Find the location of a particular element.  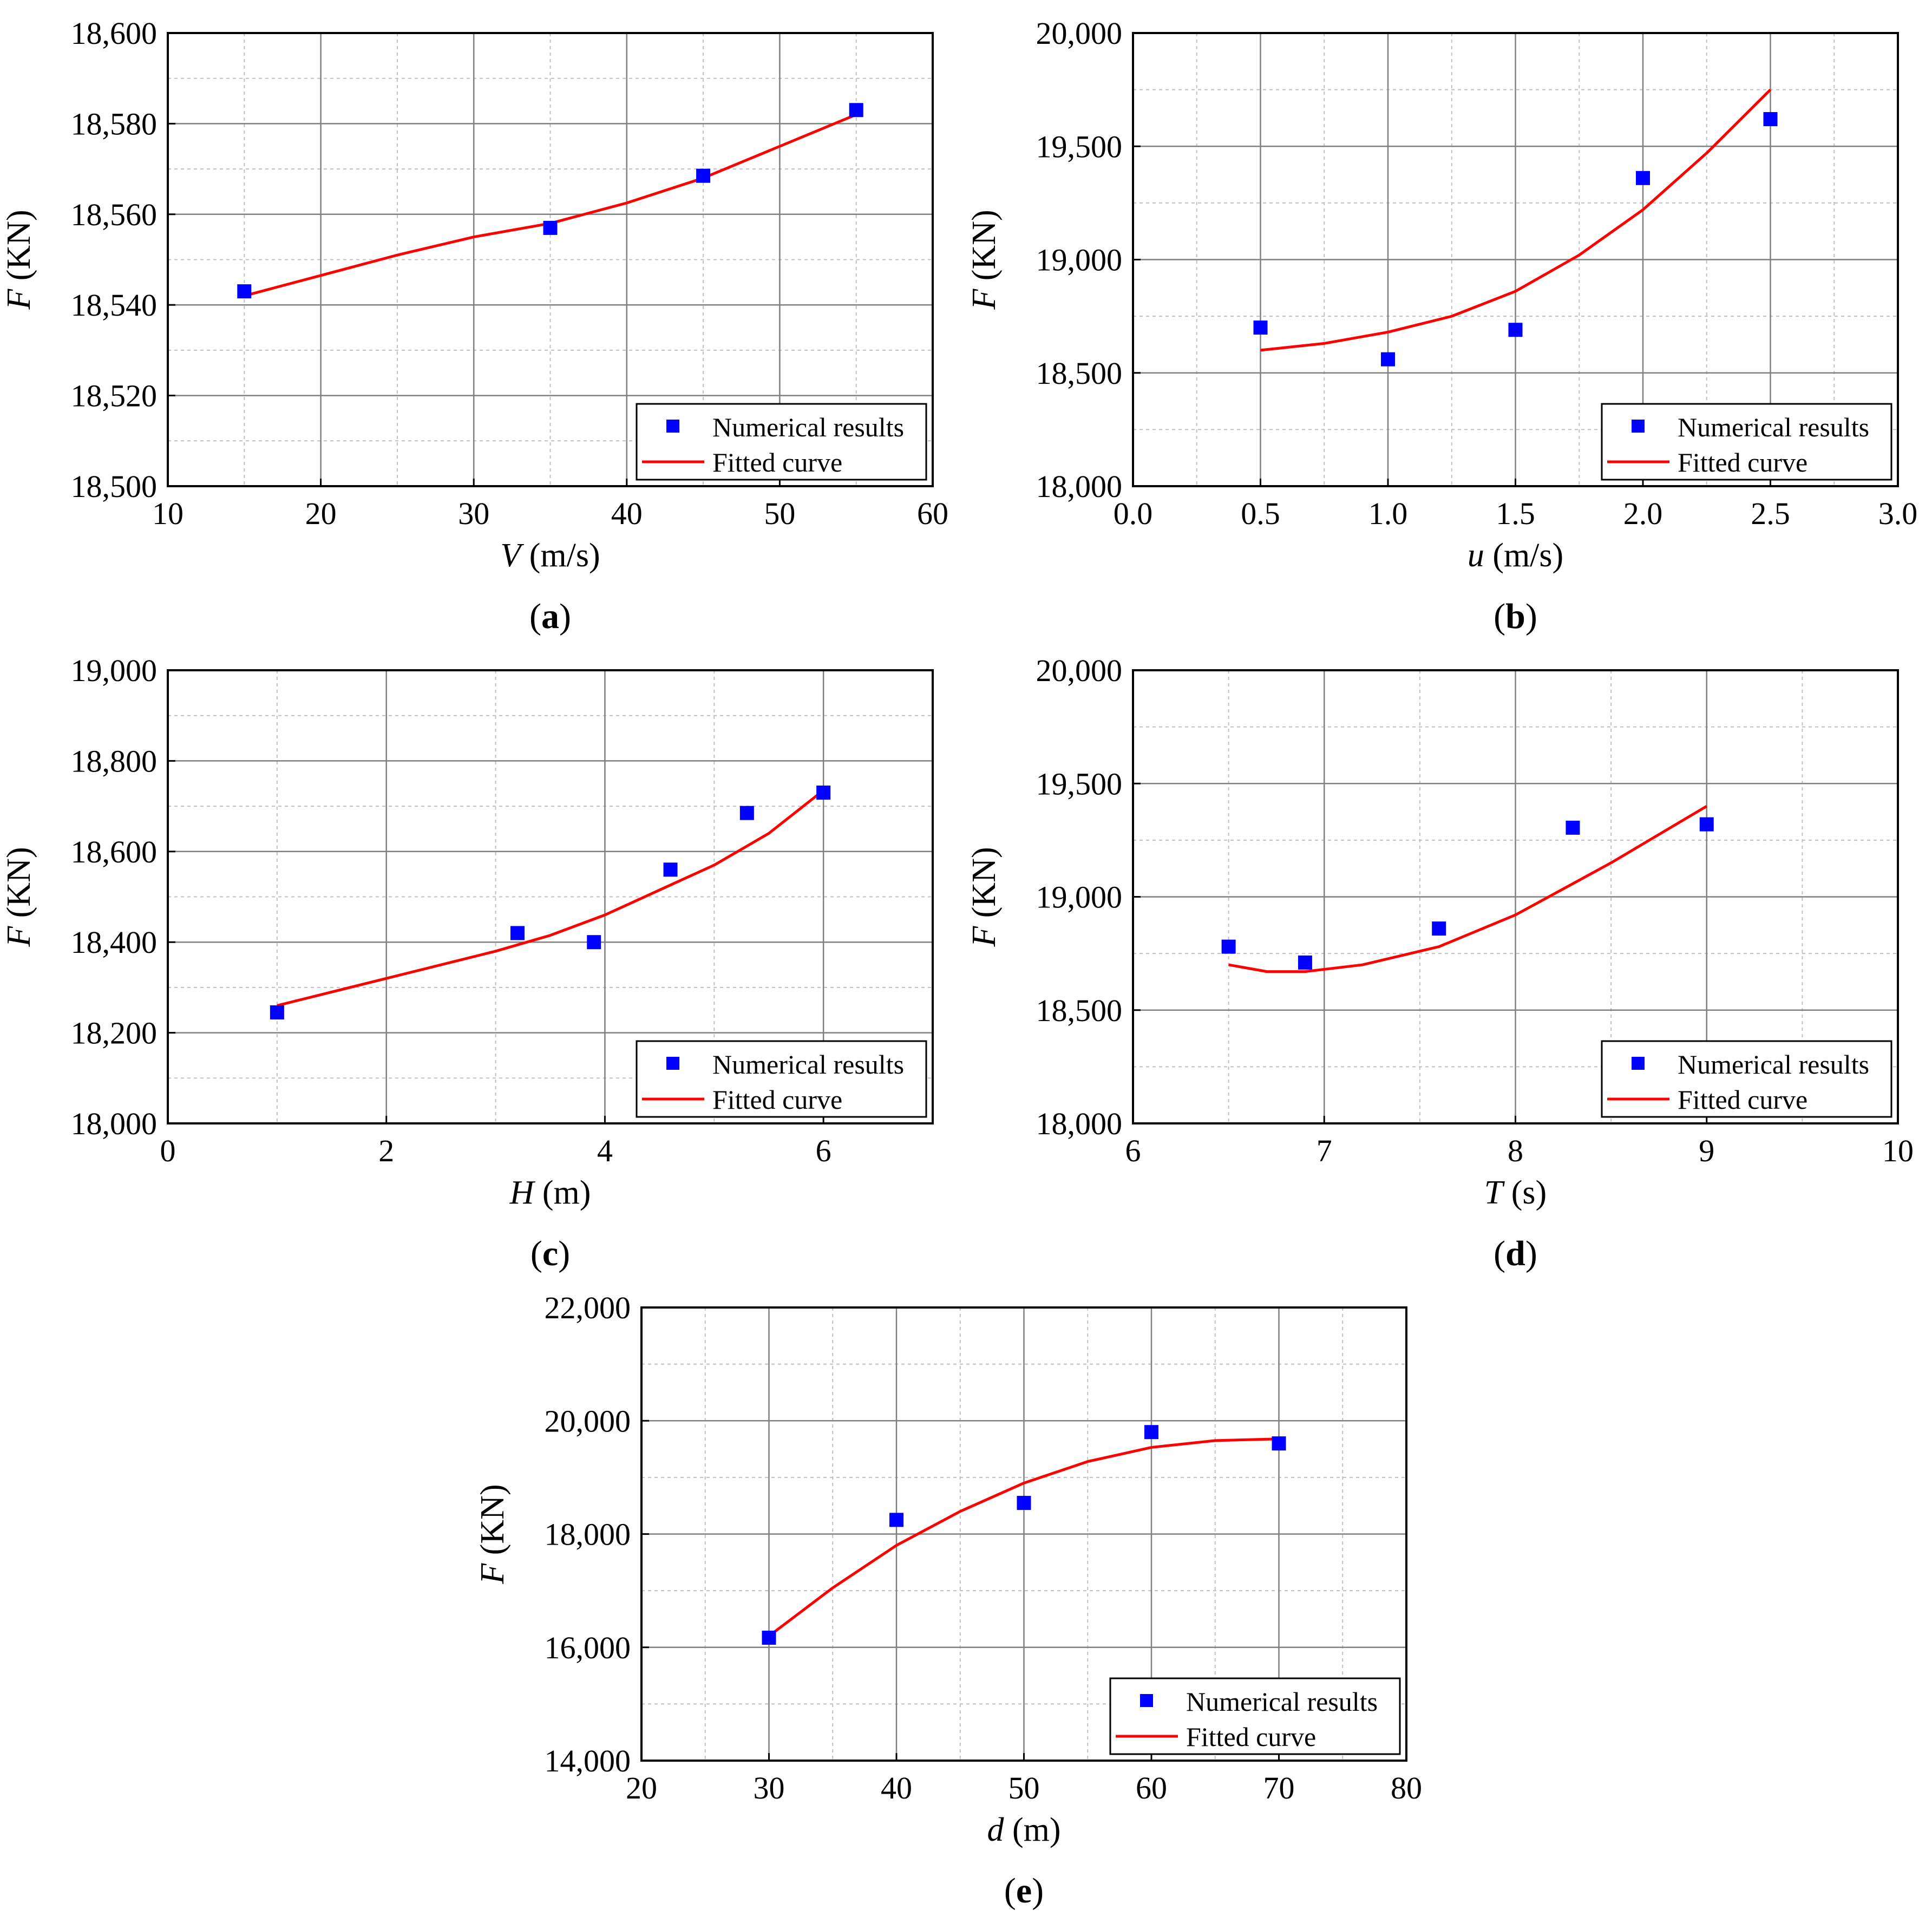

x-tick-label: 9 is located at coordinates (1707, 1150).